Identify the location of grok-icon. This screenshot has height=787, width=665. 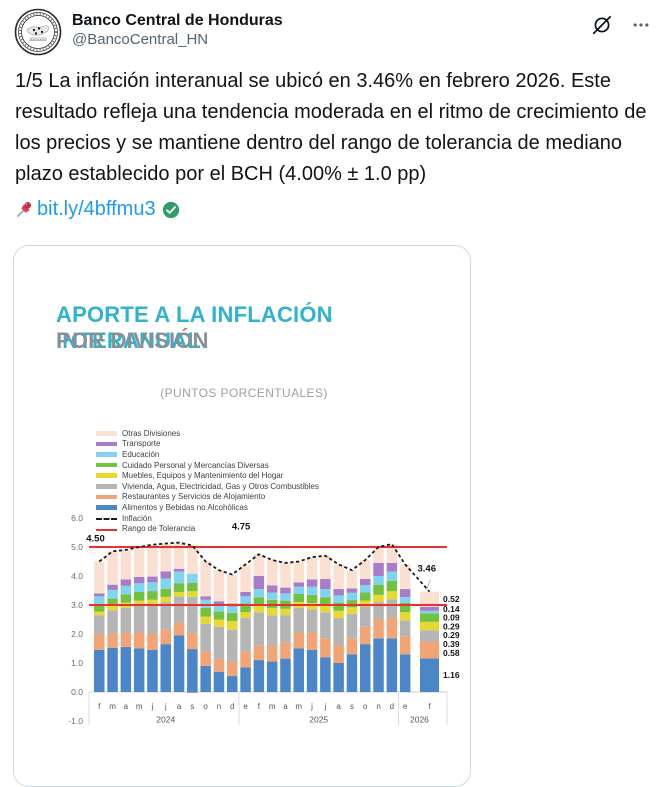
(602, 27).